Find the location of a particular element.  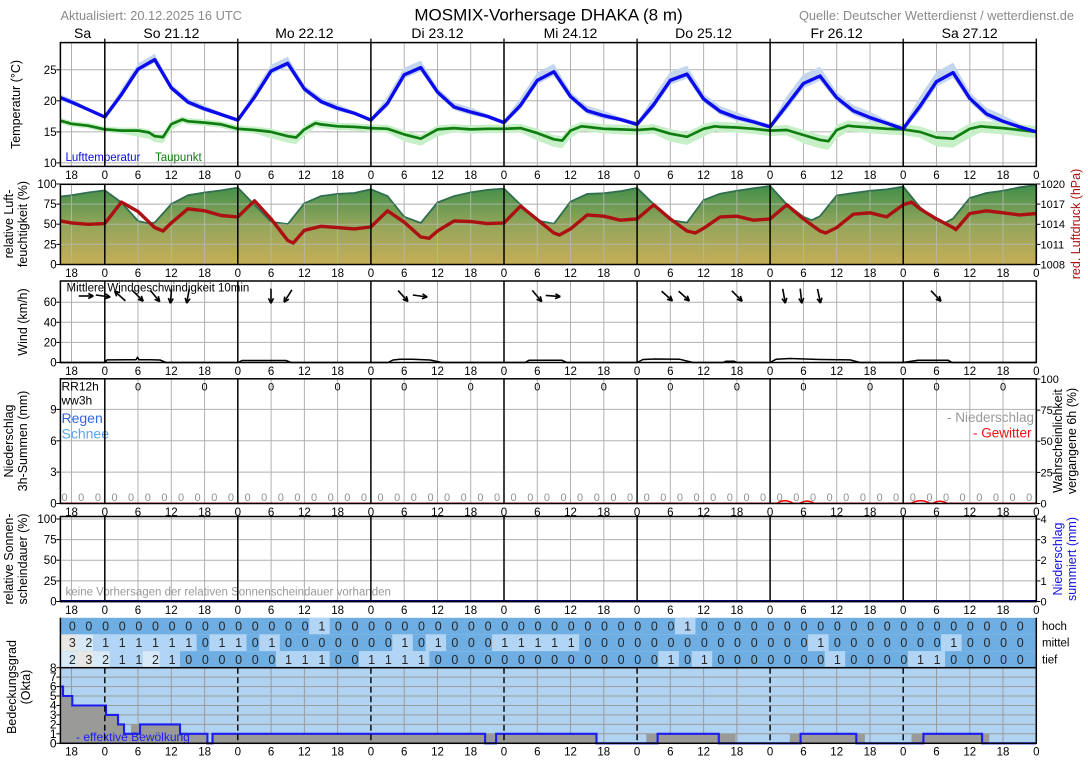

svg-text: Wind (km/h) is located at coordinates (23, 321).